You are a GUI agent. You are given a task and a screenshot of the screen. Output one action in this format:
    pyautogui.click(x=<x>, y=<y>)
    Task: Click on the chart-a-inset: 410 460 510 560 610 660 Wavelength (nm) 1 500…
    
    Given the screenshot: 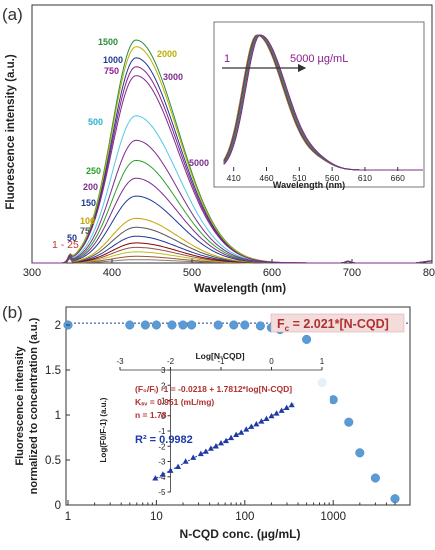 What is the action you would take?
    pyautogui.click(x=319, y=105)
    